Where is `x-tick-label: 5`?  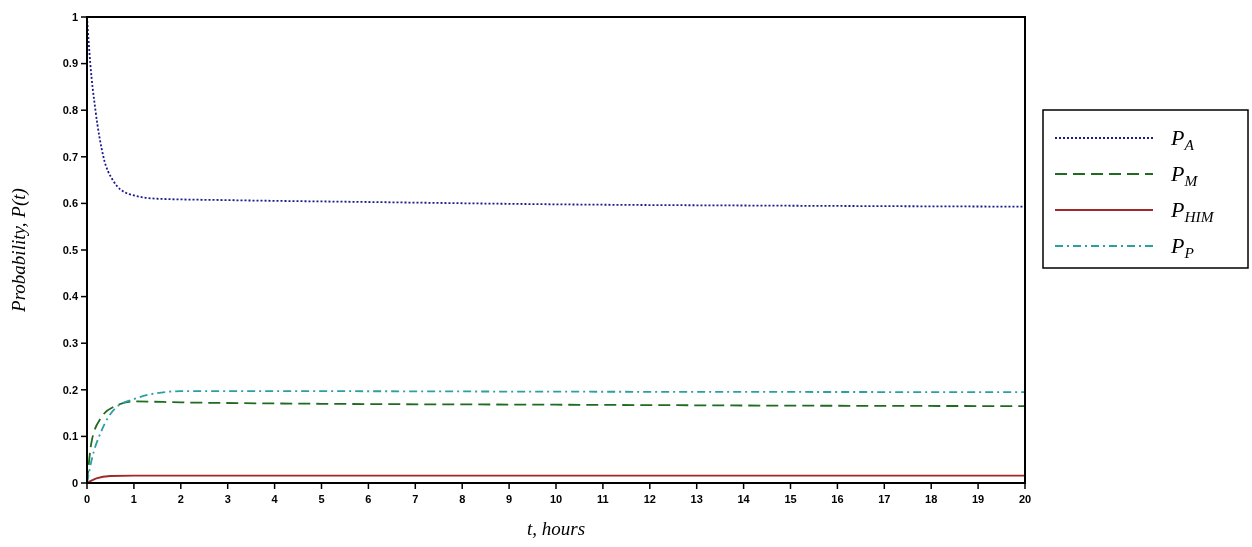 x-tick-label: 5 is located at coordinates (321, 499).